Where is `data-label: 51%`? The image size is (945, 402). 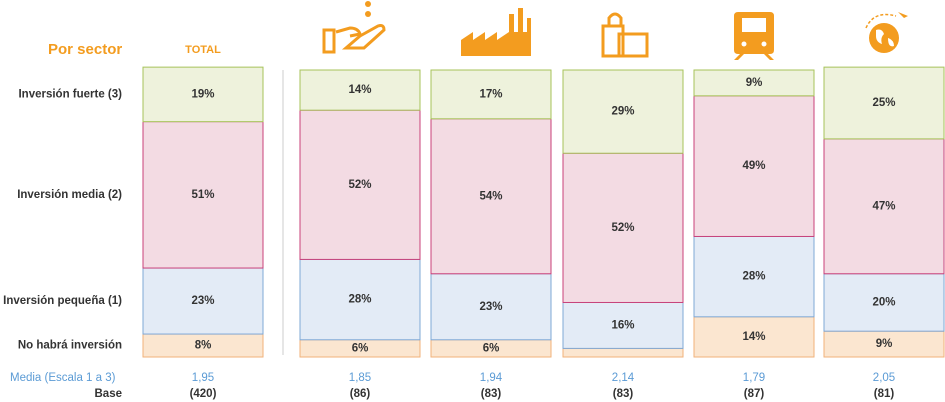 data-label: 51% is located at coordinates (202, 195).